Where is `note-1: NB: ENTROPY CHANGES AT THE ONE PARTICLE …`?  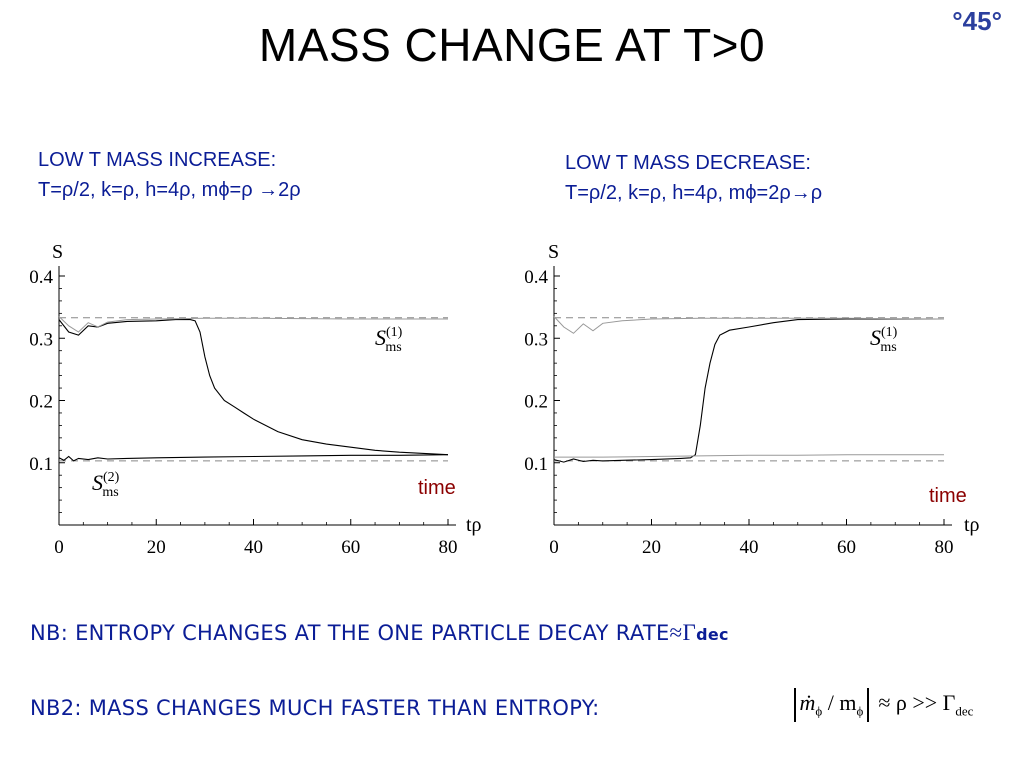 note-1: NB: ENTROPY CHANGES AT THE ONE PARTICLE … is located at coordinates (379, 633).